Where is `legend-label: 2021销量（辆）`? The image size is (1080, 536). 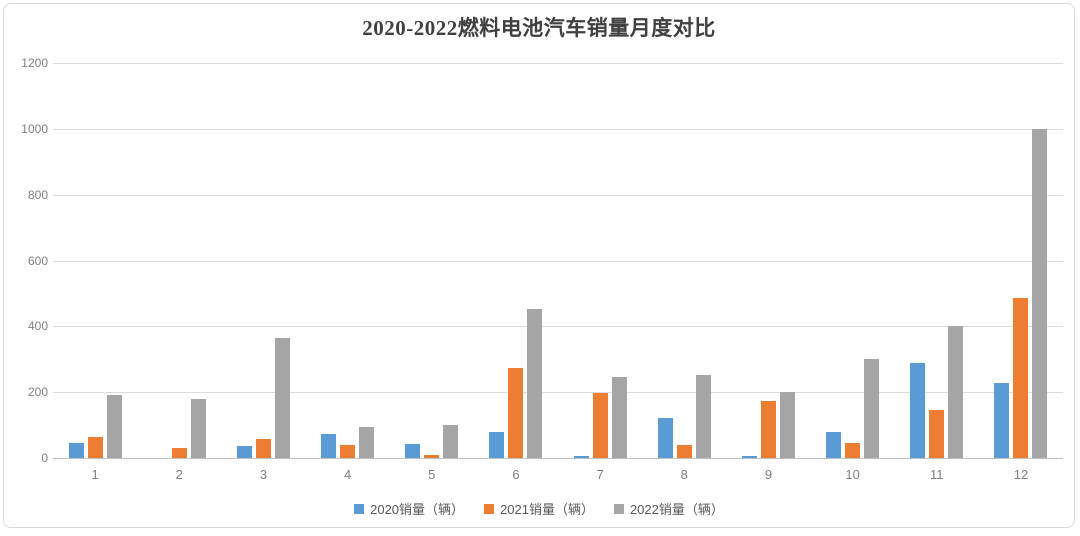
legend-label: 2021销量（辆） is located at coordinates (547, 509).